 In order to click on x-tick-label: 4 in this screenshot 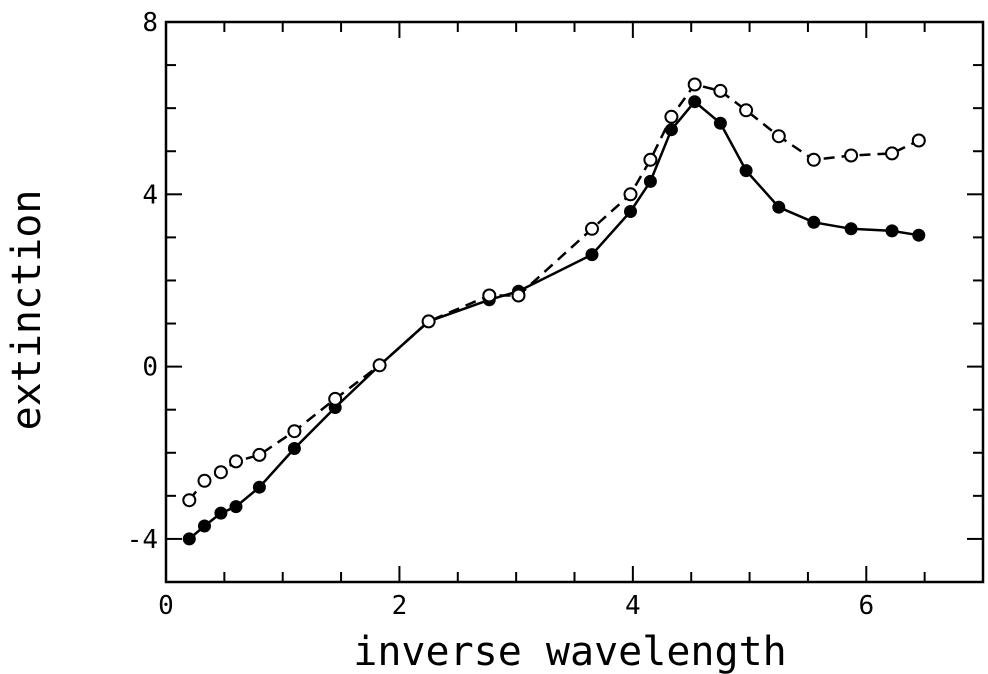, I will do `click(633, 606)`.